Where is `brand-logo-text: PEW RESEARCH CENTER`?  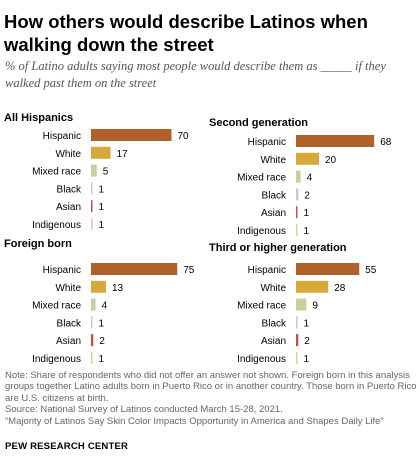 brand-logo-text: PEW RESEARCH CENTER is located at coordinates (67, 446).